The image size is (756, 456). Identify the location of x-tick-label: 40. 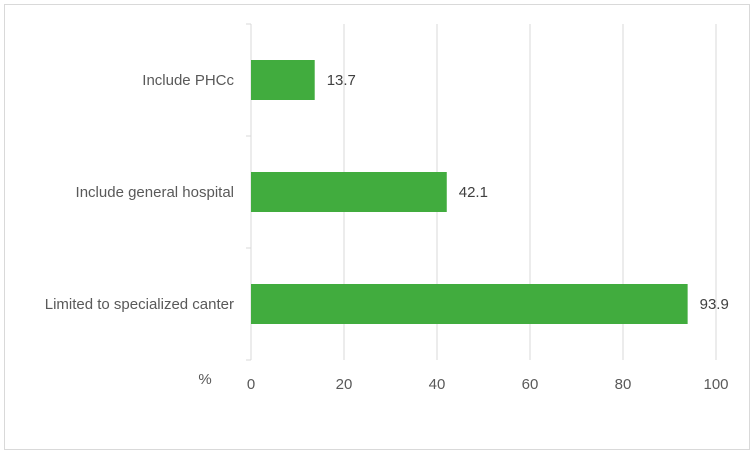
(437, 384).